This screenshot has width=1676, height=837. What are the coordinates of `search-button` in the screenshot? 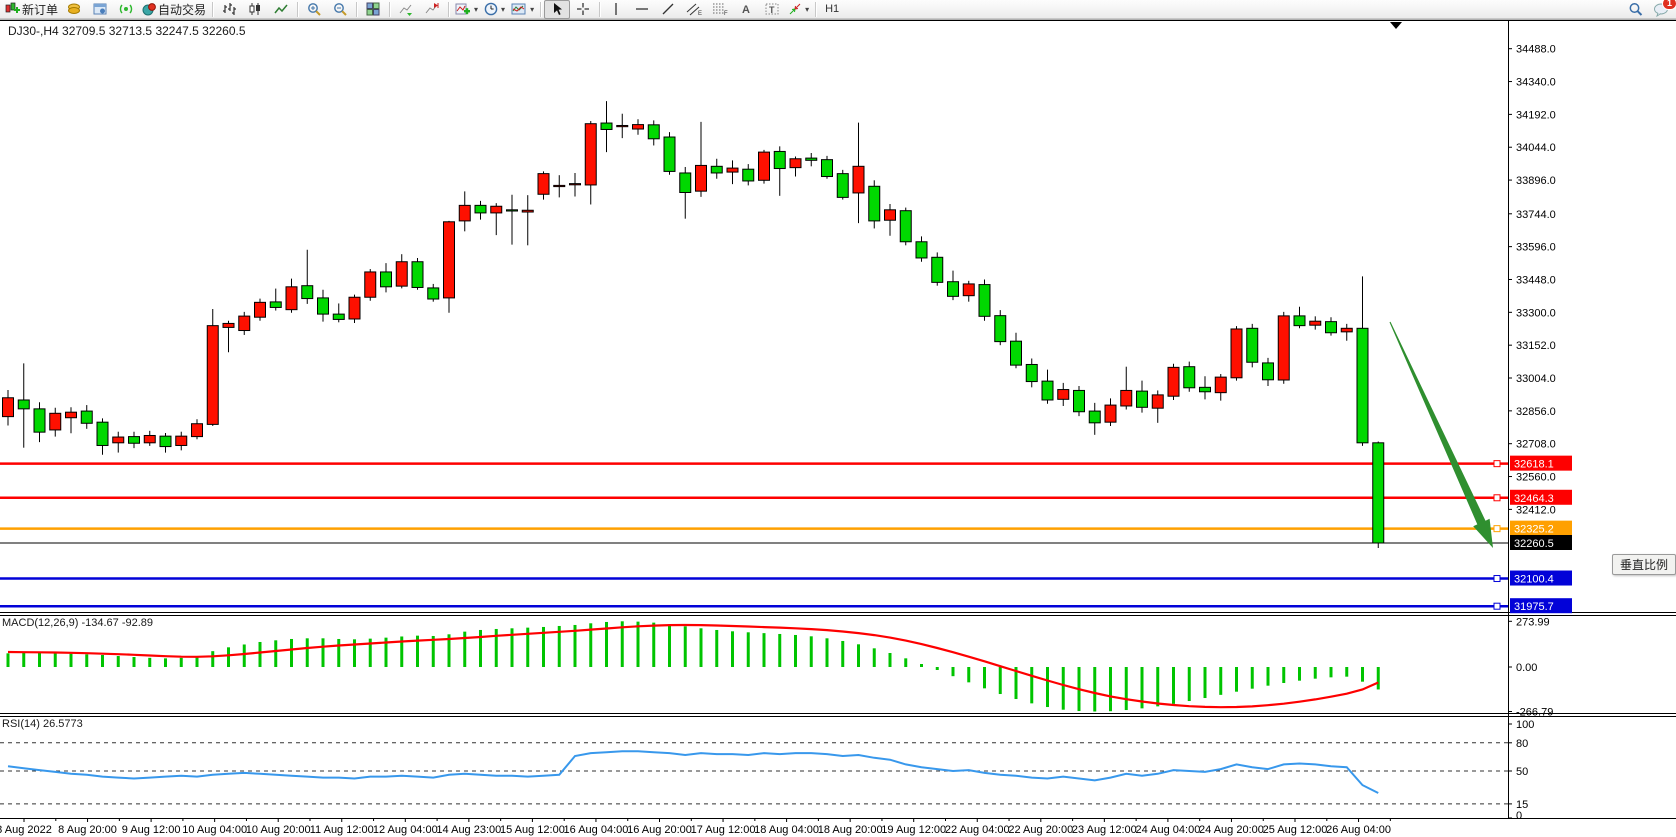 It's located at (1635, 9).